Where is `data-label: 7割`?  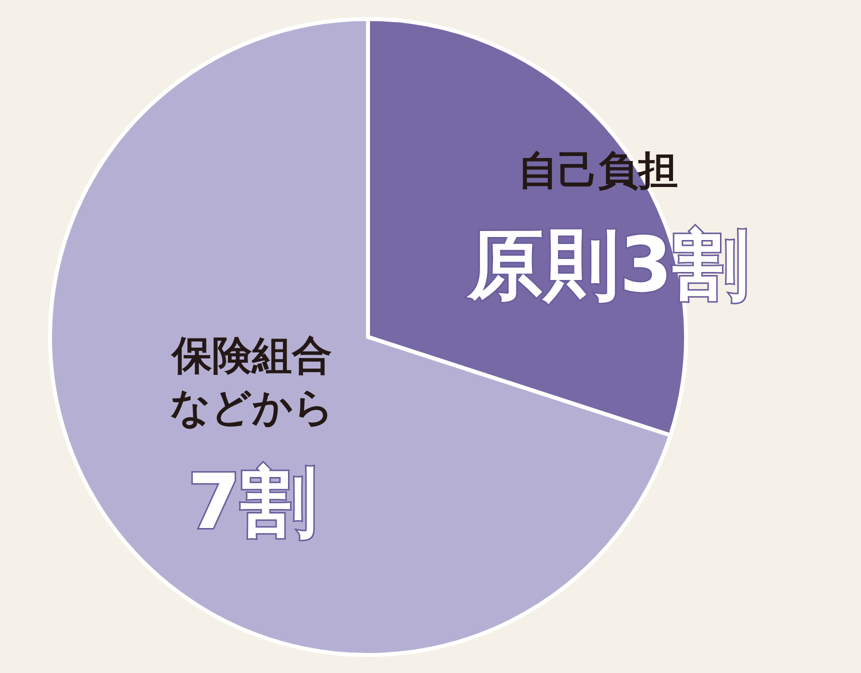
data-label: 7割 is located at coordinates (252, 501).